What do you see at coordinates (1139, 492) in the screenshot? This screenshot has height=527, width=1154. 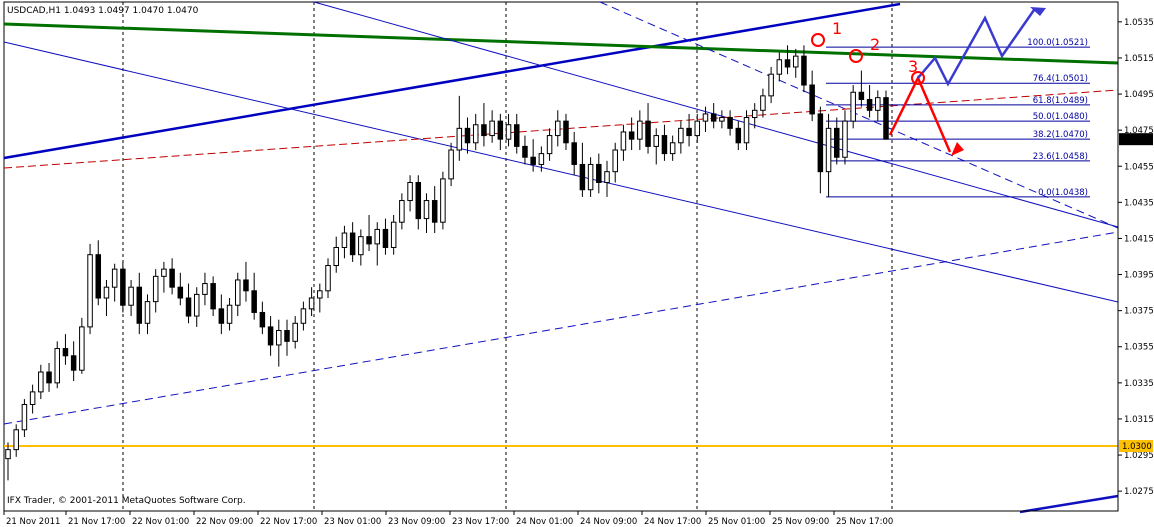 I see `price-tick-label: 1.0275` at bounding box center [1139, 492].